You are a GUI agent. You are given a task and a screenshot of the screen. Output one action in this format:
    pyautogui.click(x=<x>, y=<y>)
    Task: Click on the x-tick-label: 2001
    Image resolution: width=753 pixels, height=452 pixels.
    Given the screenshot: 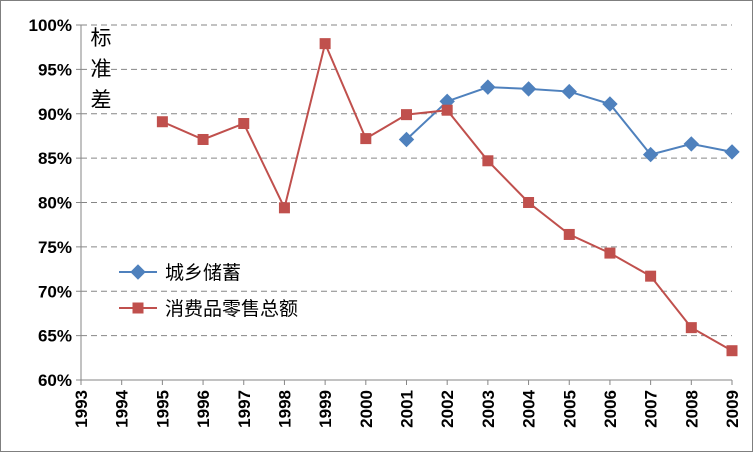 What is the action you would take?
    pyautogui.click(x=407, y=409)
    